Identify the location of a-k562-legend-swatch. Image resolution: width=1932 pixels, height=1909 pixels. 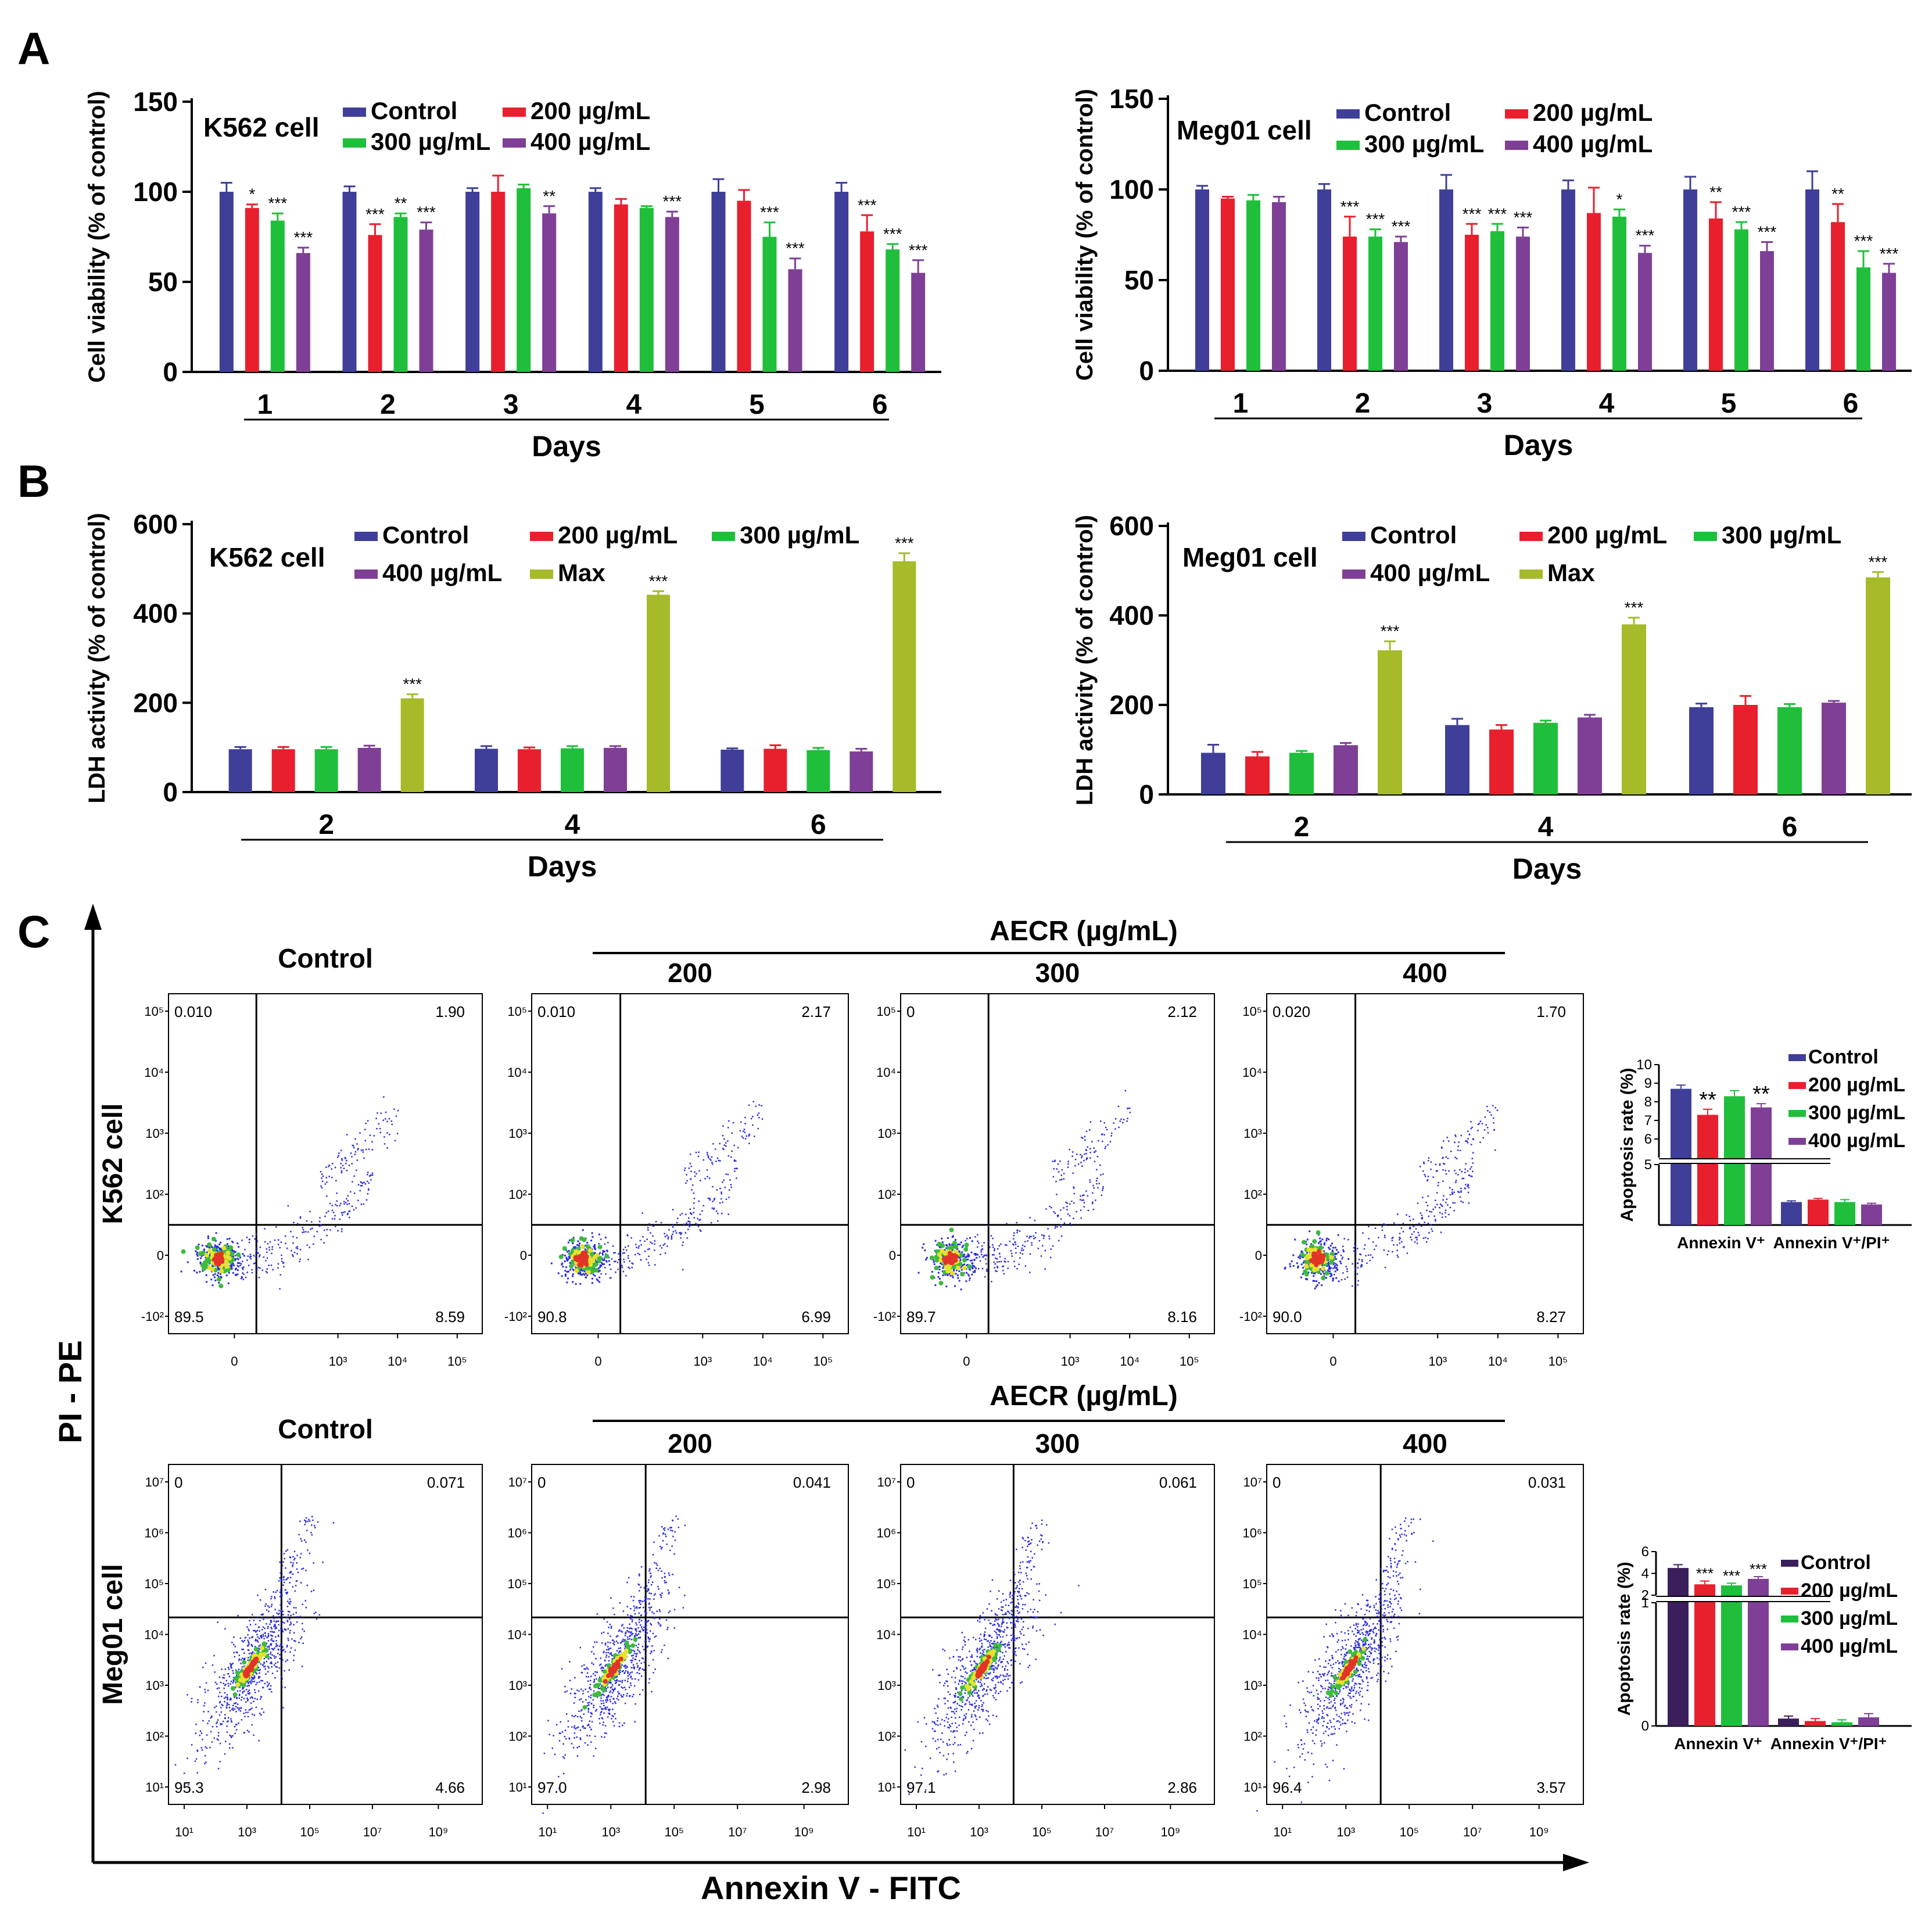
(514, 112).